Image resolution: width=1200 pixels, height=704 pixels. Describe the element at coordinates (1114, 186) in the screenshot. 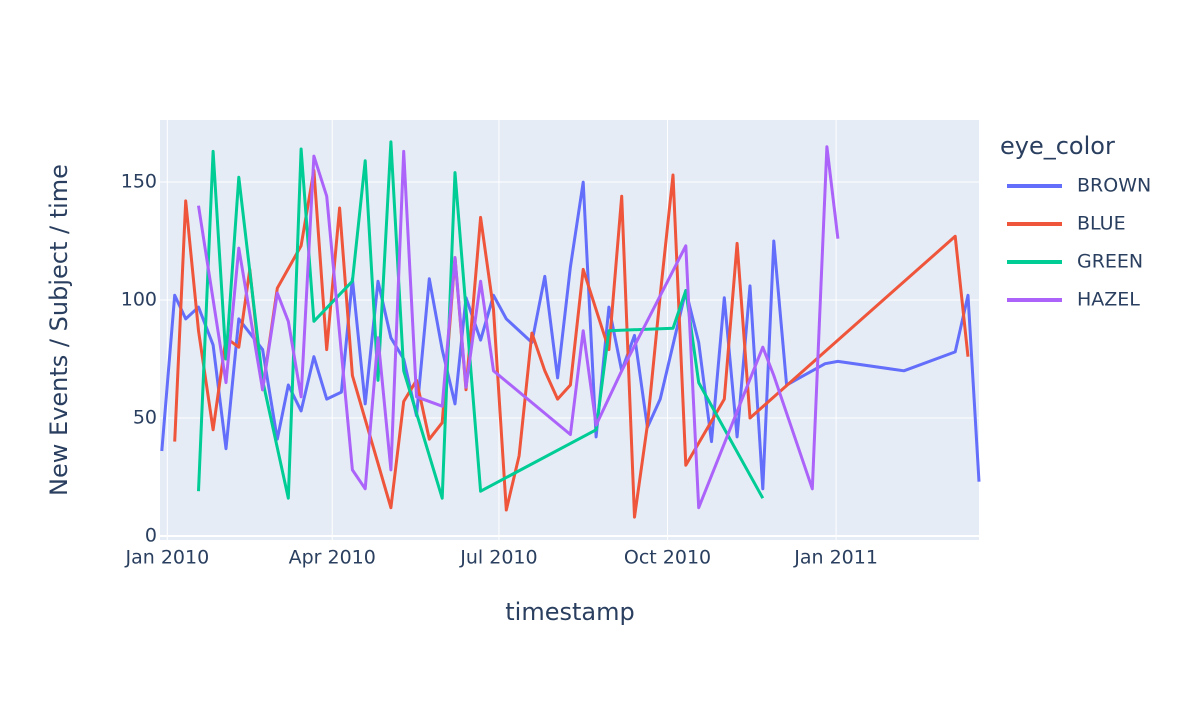

I see `legend-label: BROWN` at that location.